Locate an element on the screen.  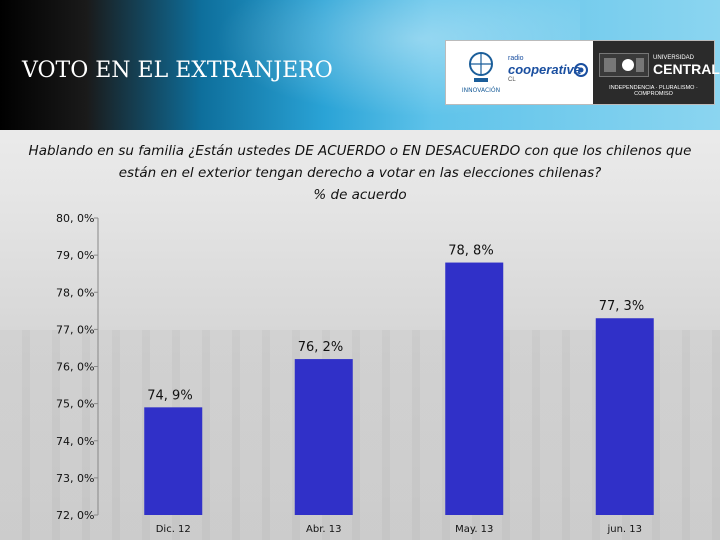
cooperativa-main: cooperativa is located at coordinates (544, 69).